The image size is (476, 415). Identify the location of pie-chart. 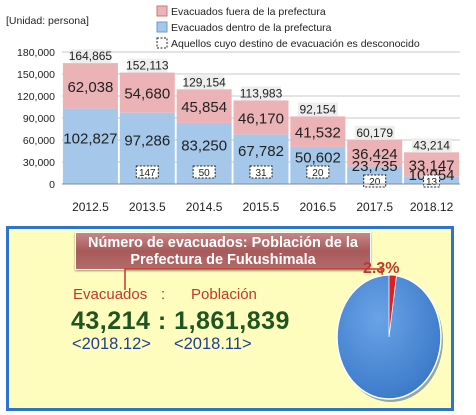
(389, 338).